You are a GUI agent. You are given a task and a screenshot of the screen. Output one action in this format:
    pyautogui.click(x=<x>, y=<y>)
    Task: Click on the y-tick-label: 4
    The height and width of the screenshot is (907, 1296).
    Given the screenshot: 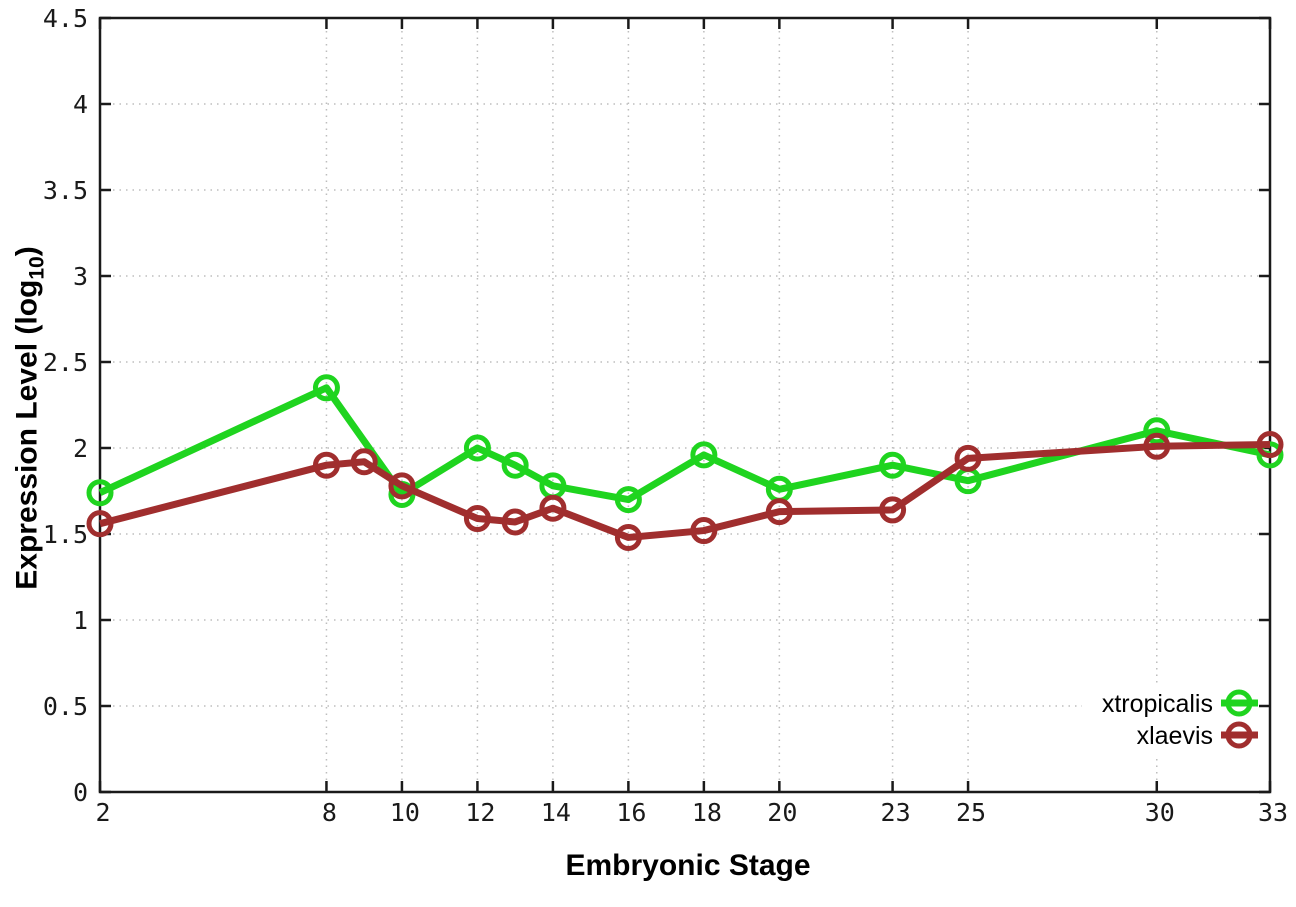 What is the action you would take?
    pyautogui.click(x=80, y=104)
    